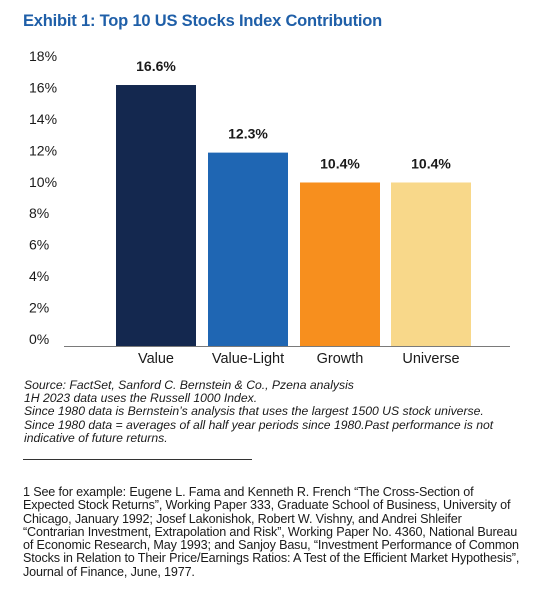  Describe the element at coordinates (156, 359) in the screenshot. I see `x-tick-label: Value` at that location.